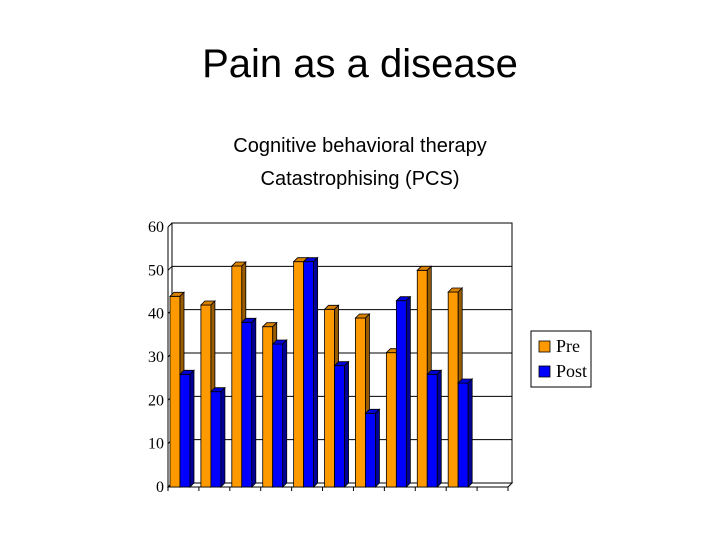 The width and height of the screenshot is (720, 540). What do you see at coordinates (156, 227) in the screenshot?
I see `y-tick-label: 60` at bounding box center [156, 227].